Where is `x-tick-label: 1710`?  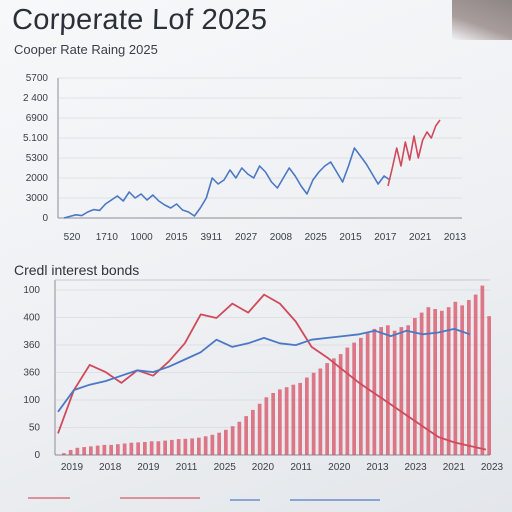
x-tick-label: 1710 is located at coordinates (107, 237).